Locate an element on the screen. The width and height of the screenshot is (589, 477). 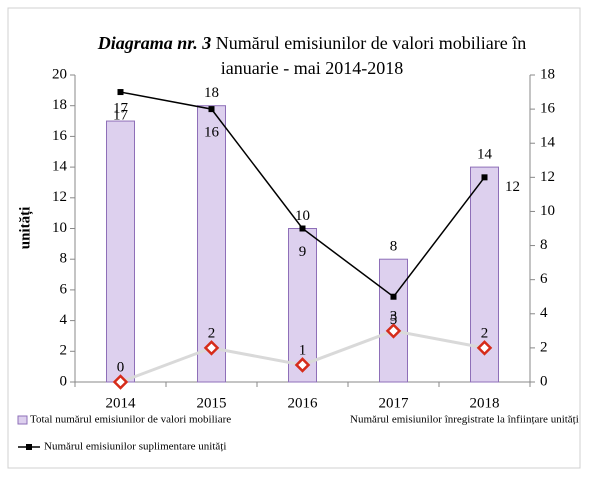
chart-title-line2: ianuarie - mai 2014-2018 is located at coordinates (312, 68).